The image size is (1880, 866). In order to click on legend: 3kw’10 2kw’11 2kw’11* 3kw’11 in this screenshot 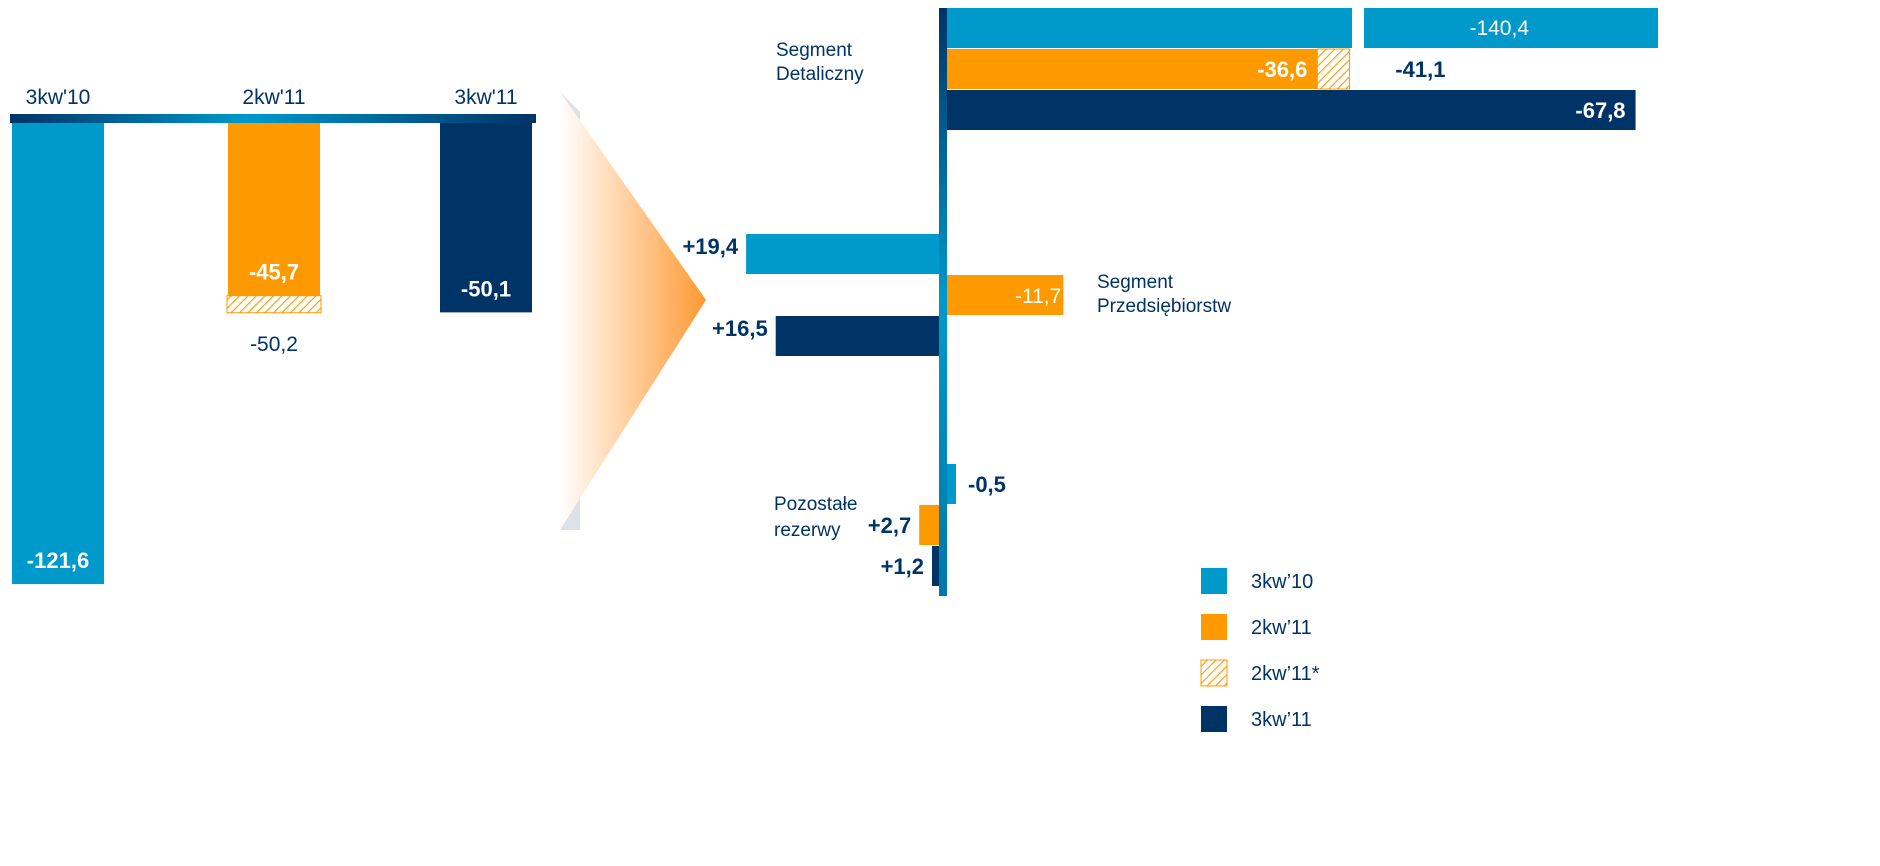, I will do `click(1260, 650)`.